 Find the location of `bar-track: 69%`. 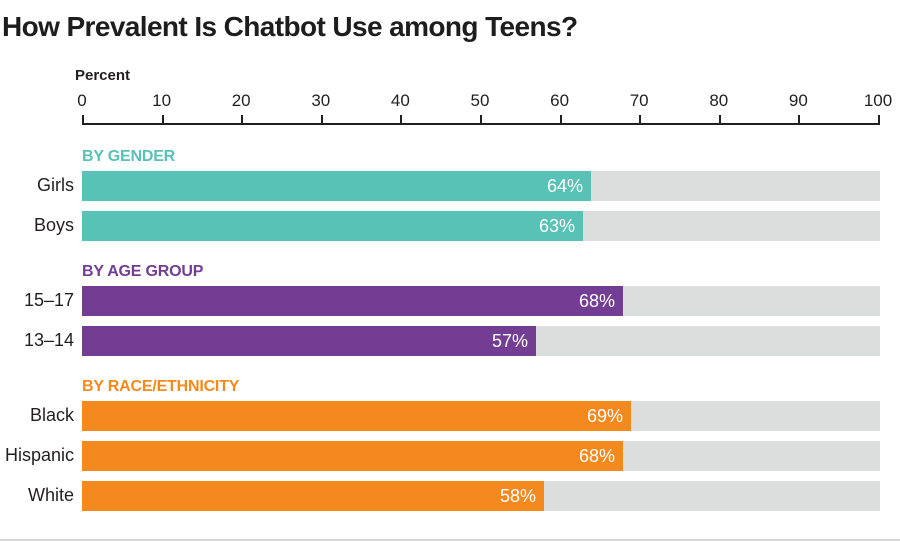

bar-track: 69% is located at coordinates (481, 416).